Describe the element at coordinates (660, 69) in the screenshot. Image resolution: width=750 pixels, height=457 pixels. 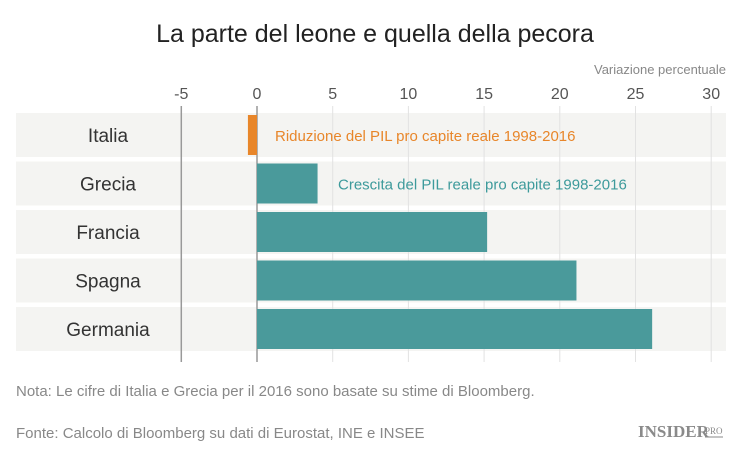
I see `x-axis-label: Variazione percentuale` at that location.